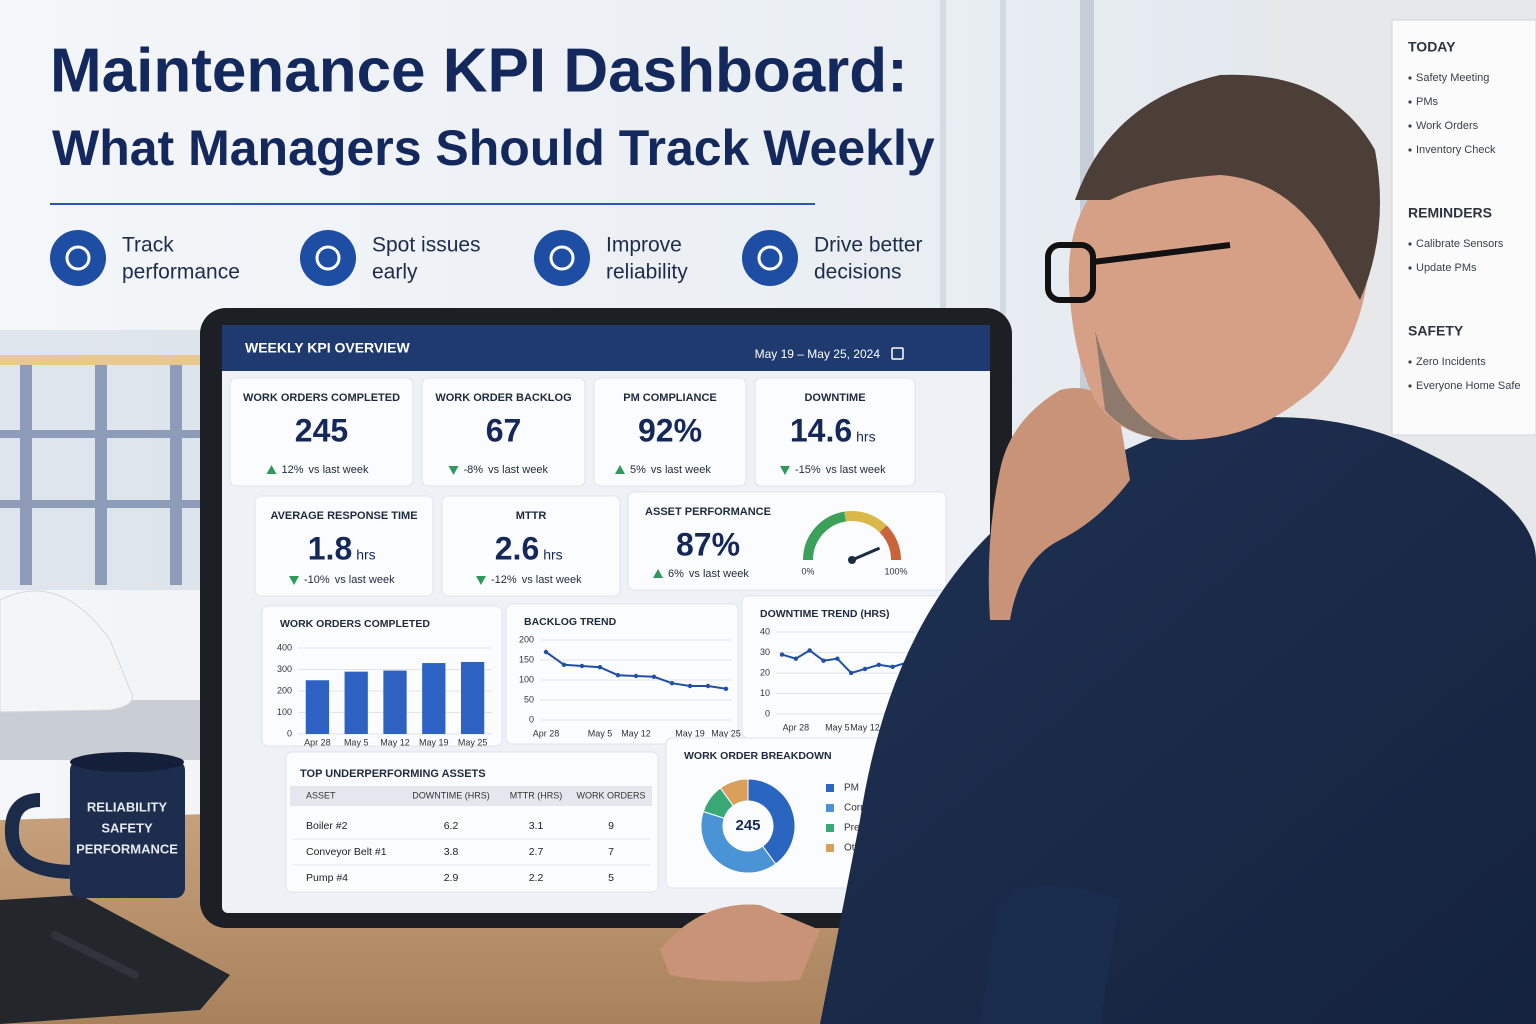 The width and height of the screenshot is (1536, 1024). Describe the element at coordinates (765, 631) in the screenshot. I see `y-tick-label: 40` at that location.